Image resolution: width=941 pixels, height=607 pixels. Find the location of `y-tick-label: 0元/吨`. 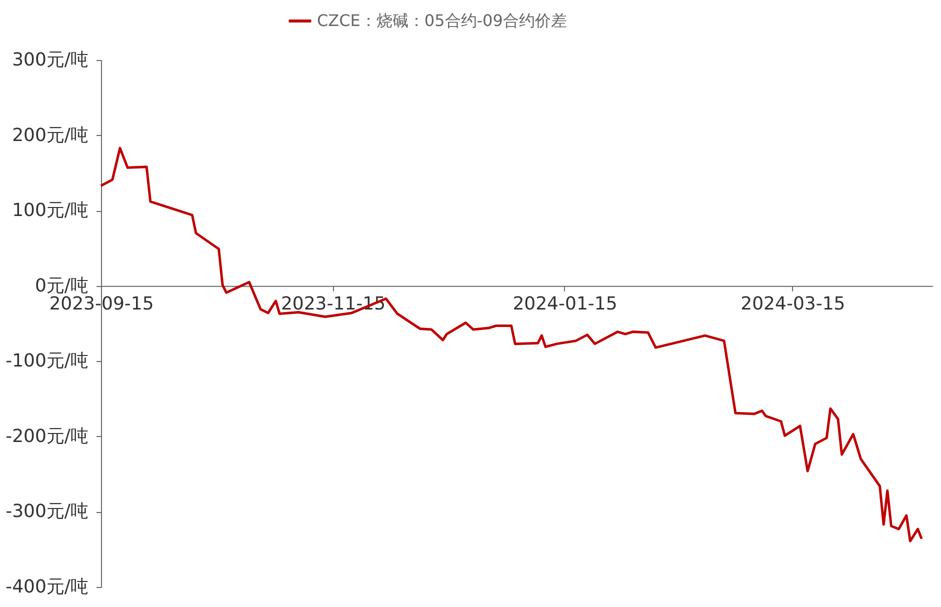

y-tick-label: 0元/吨 is located at coordinates (61, 285).